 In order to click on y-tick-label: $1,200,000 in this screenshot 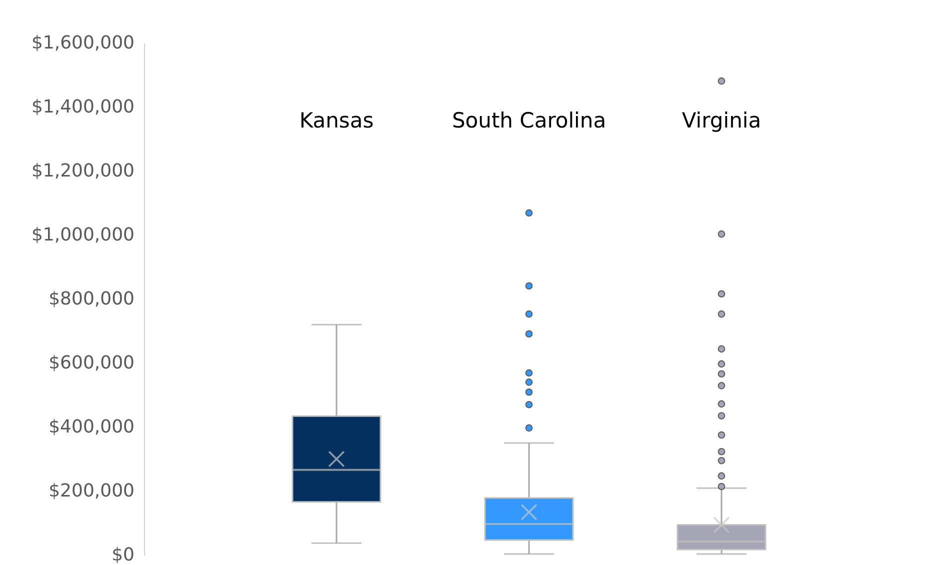, I will do `click(82, 171)`.